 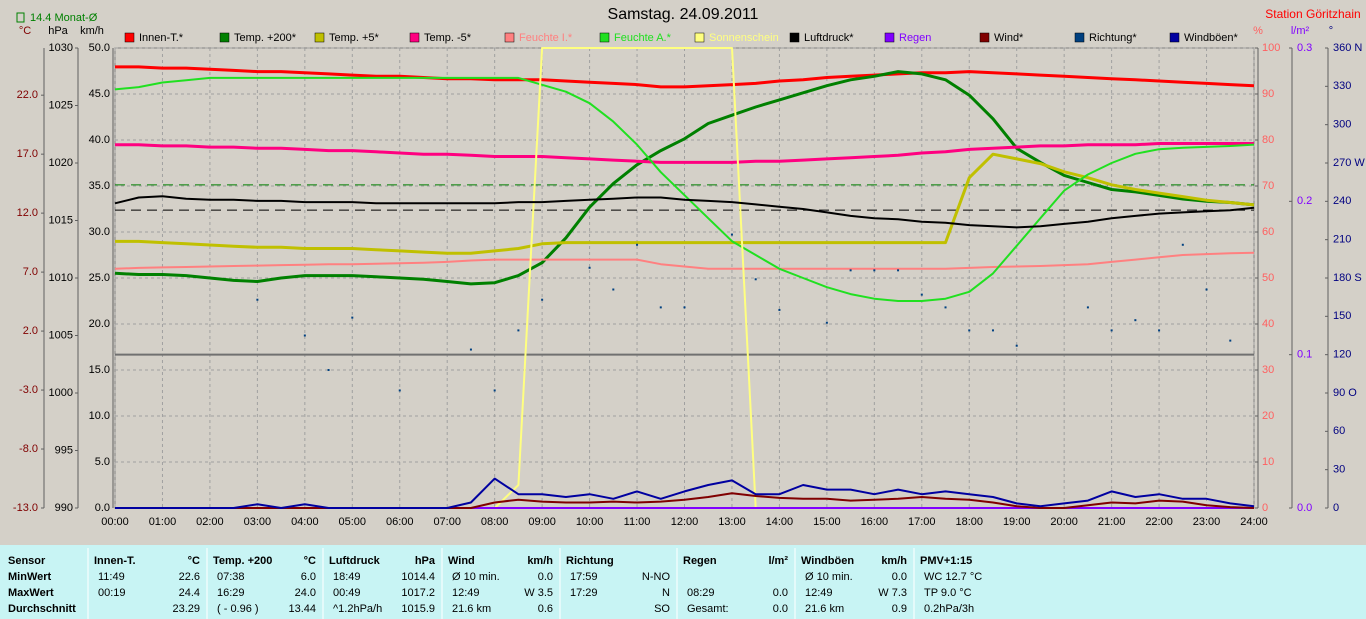 What do you see at coordinates (824, 609) in the screenshot?
I see `cell-left: 21.6 km` at bounding box center [824, 609].